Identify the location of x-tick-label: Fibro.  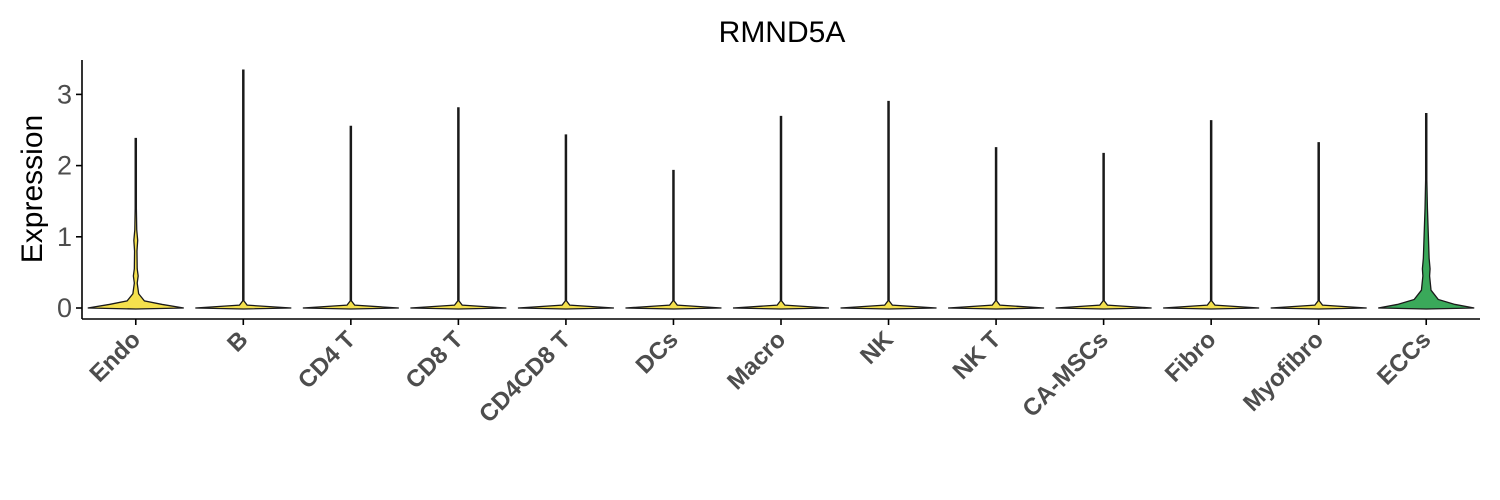
(1191, 357).